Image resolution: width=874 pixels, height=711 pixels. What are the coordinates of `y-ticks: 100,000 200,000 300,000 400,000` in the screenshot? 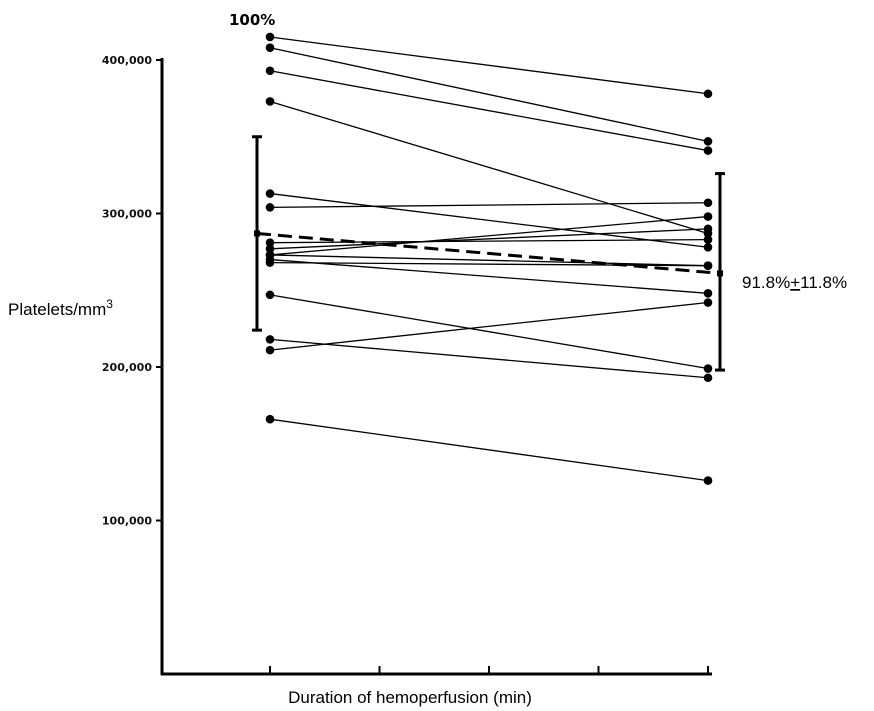 It's located at (132, 291).